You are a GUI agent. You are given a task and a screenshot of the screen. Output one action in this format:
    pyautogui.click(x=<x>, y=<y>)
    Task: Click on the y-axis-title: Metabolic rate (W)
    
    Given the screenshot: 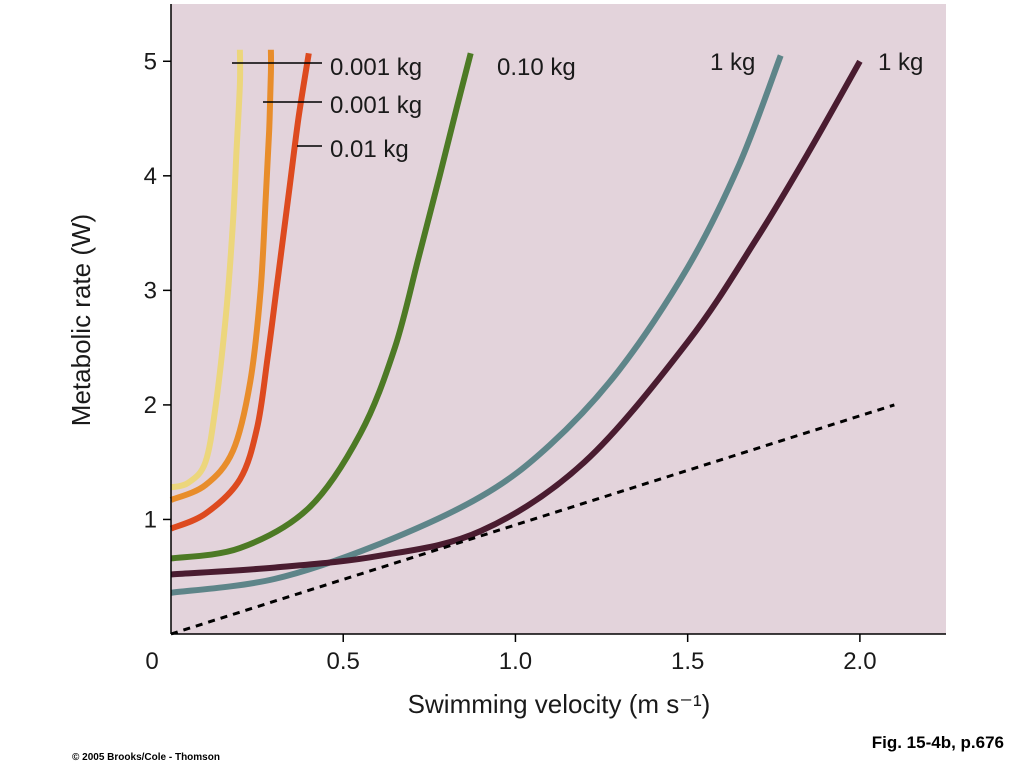 What is the action you would take?
    pyautogui.click(x=81, y=320)
    